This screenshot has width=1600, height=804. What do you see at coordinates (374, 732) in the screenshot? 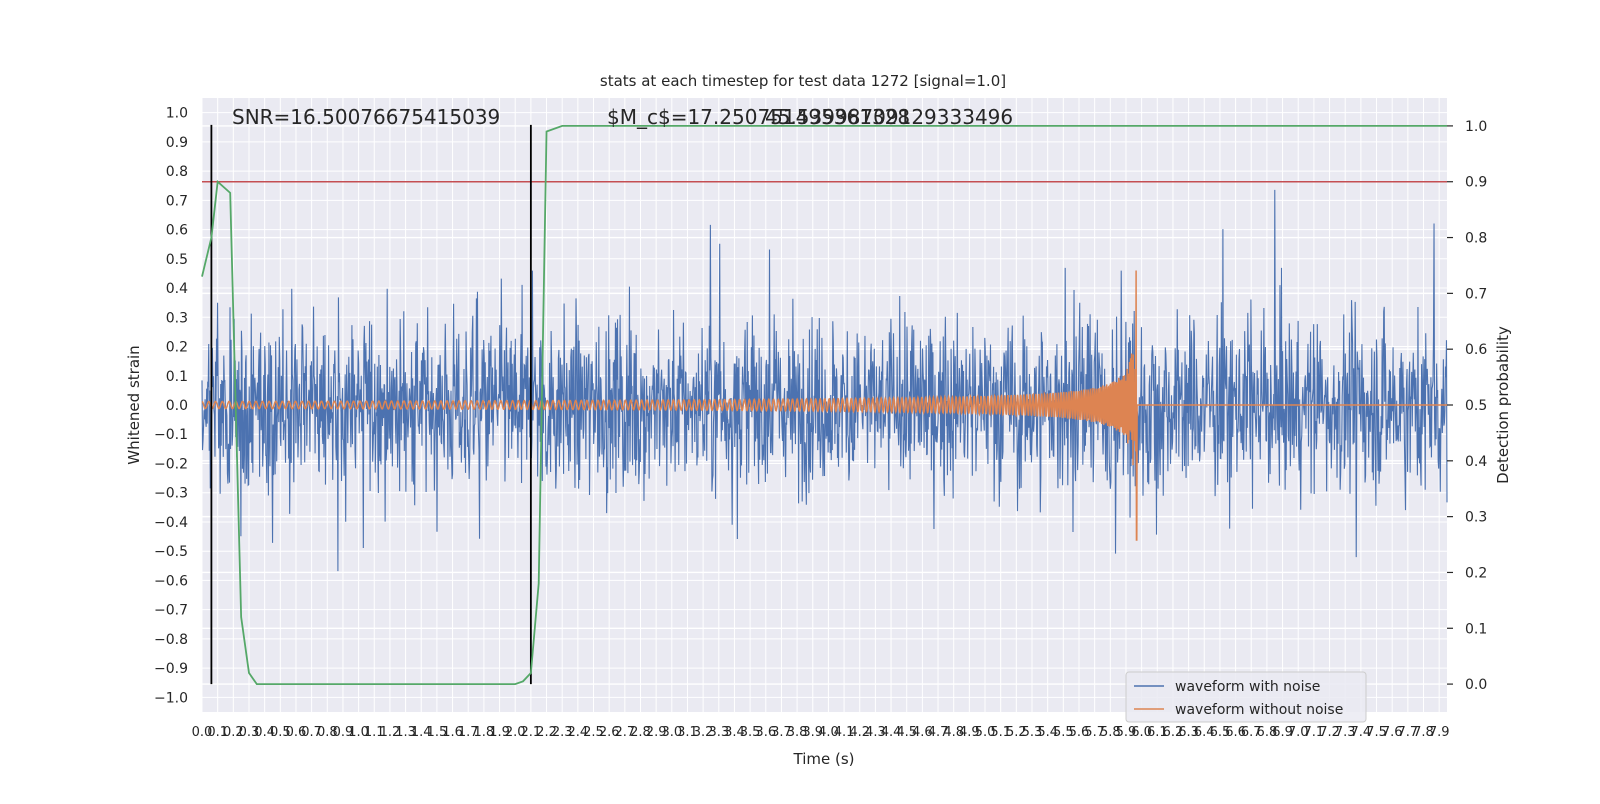
I see `x-tick-label: 1.1` at bounding box center [374, 732].